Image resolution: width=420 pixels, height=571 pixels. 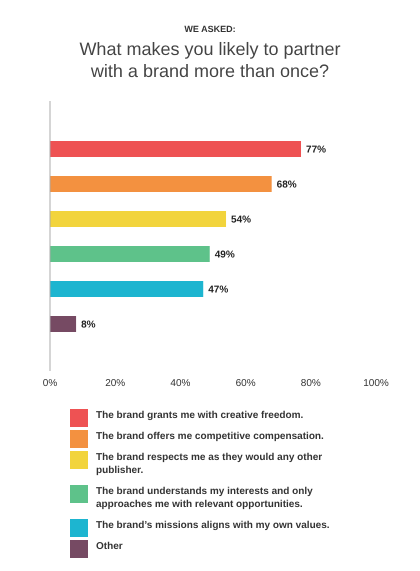 I want to click on legend-label: The brand offers me competitive compensation., so click(x=210, y=436).